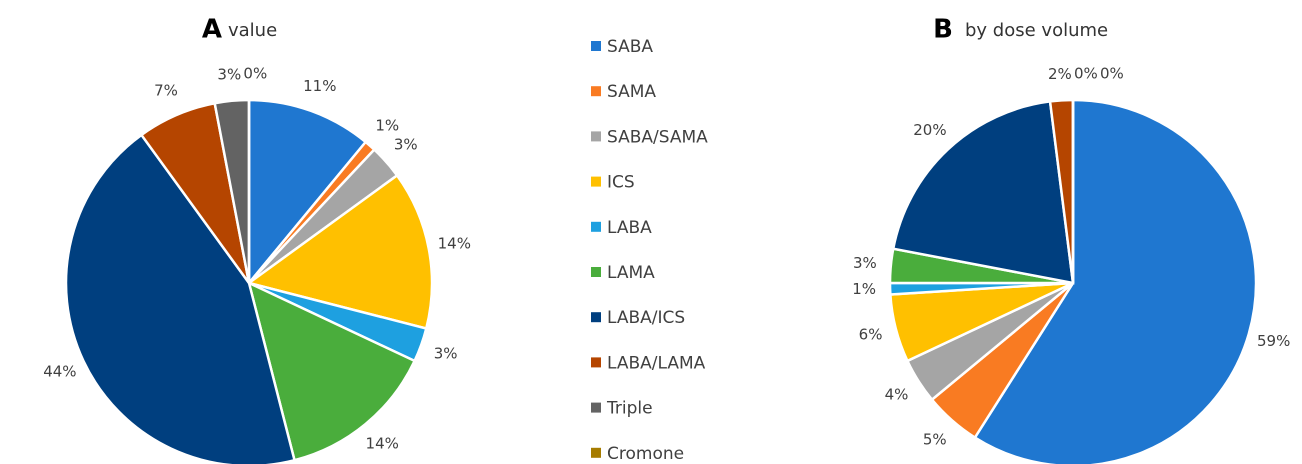 Image resolution: width=1302 pixels, height=464 pixels. I want to click on panel-letter: A, so click(212, 30).